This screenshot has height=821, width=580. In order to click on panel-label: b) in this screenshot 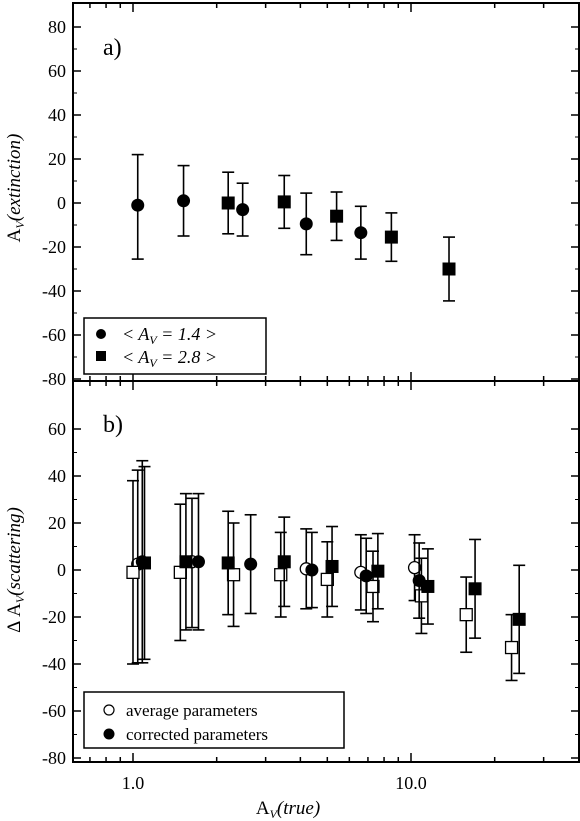, I will do `click(113, 425)`.